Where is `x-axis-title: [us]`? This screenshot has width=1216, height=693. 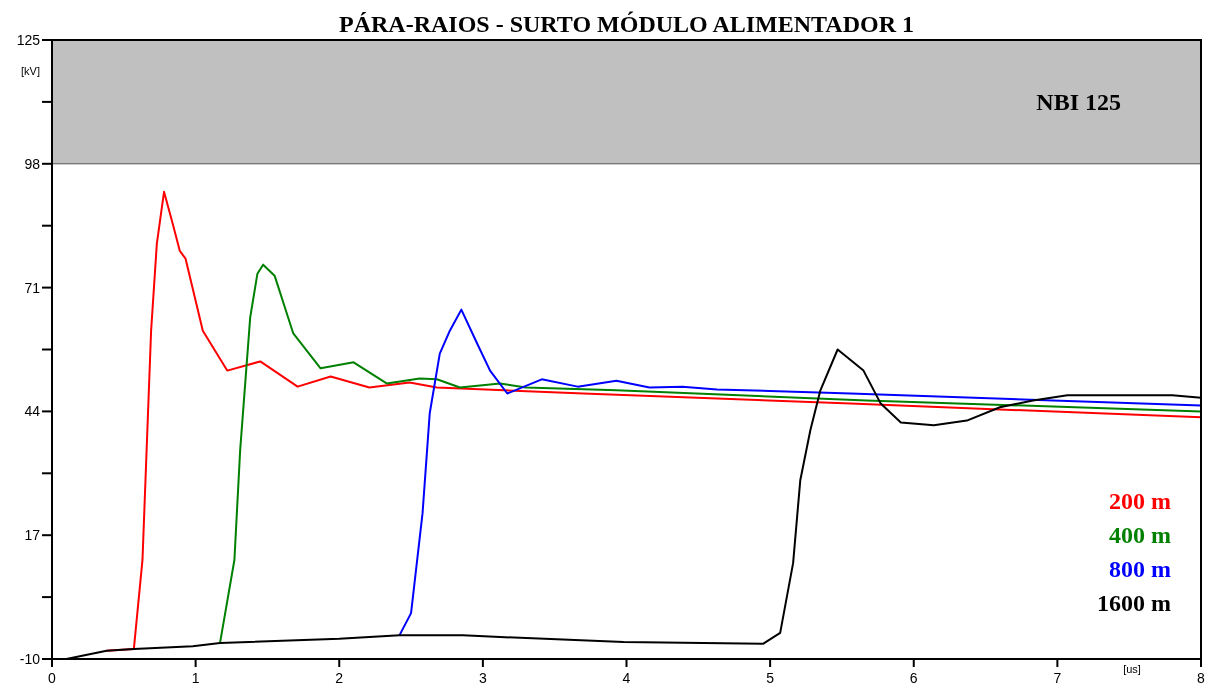
x-axis-title: [us] is located at coordinates (1132, 669).